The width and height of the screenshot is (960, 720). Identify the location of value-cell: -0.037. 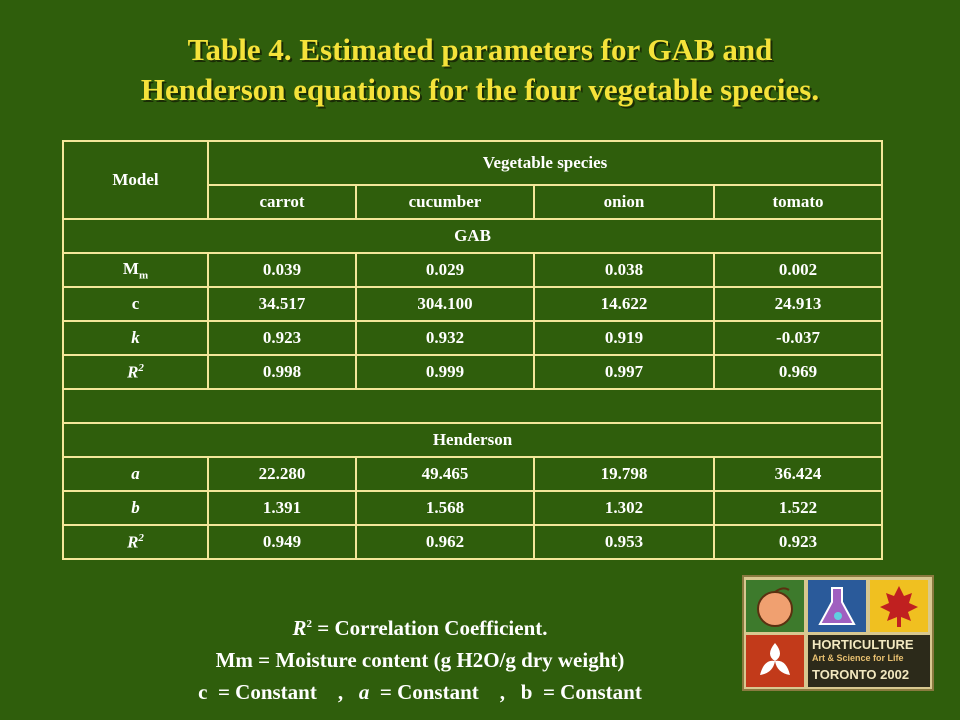
(798, 338).